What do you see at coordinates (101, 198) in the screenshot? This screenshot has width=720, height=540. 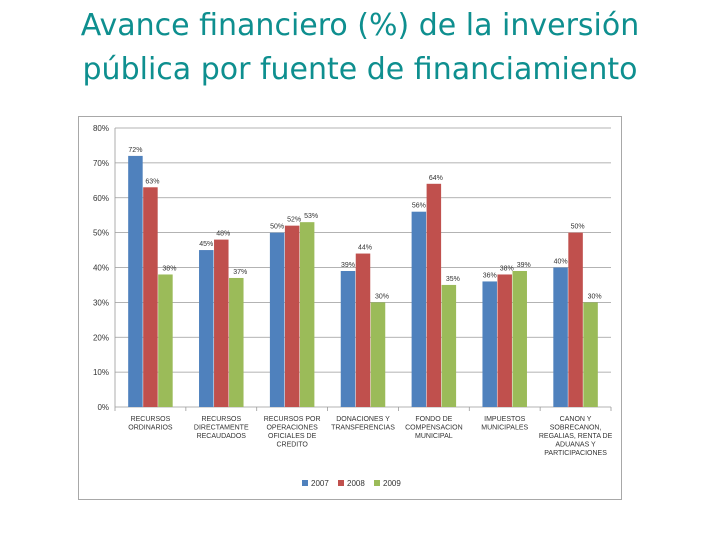 I see `y-tick-label: 60%` at bounding box center [101, 198].